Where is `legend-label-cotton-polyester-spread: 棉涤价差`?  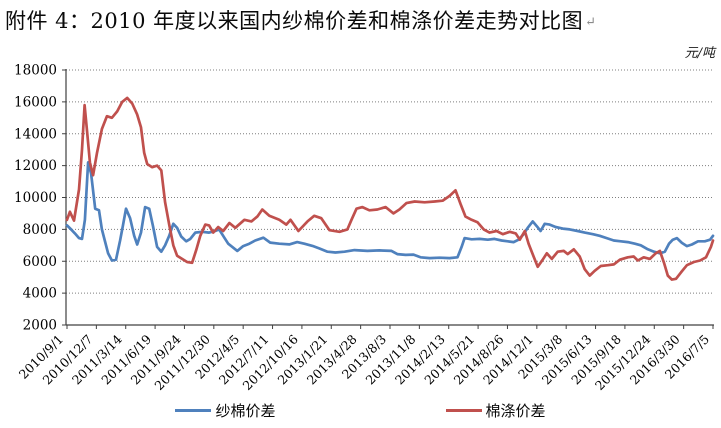 legend-label-cotton-polyester-spread: 棉涤价差 is located at coordinates (515, 411).